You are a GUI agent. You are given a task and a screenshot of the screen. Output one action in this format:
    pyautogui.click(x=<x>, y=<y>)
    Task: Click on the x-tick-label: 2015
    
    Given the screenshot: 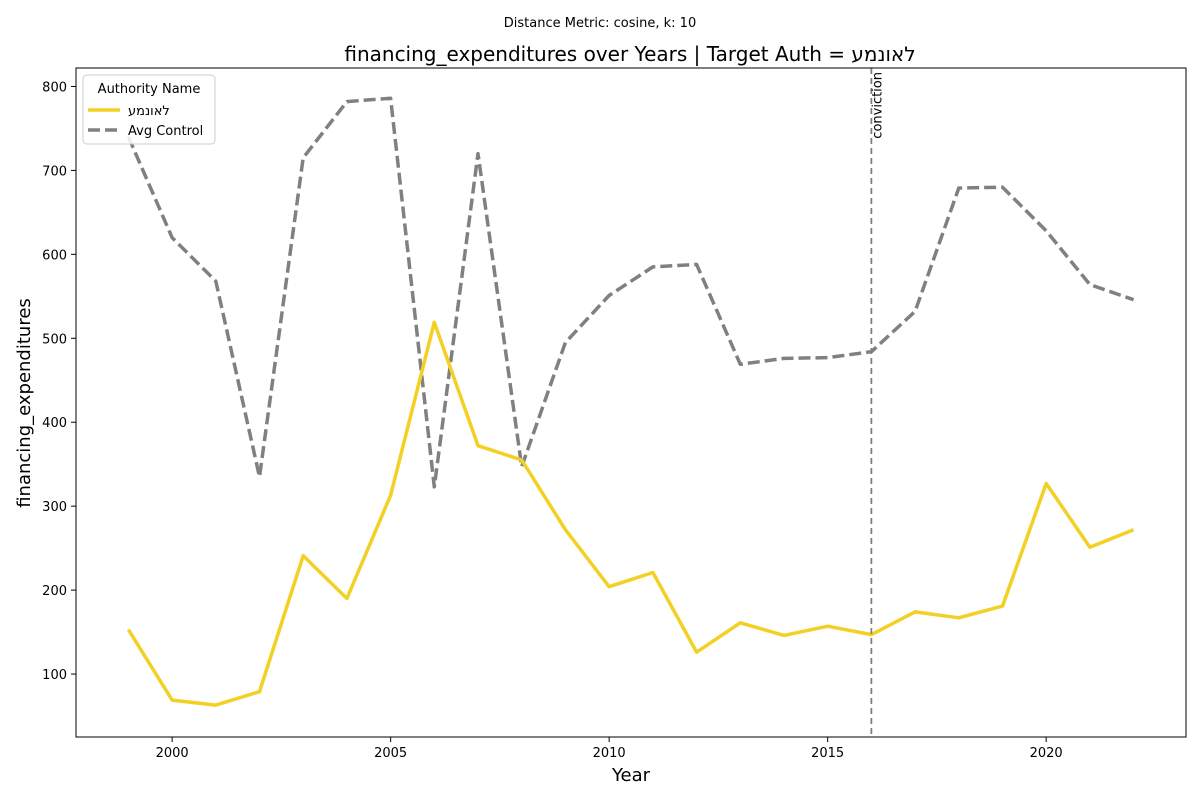 What is the action you would take?
    pyautogui.click(x=827, y=753)
    